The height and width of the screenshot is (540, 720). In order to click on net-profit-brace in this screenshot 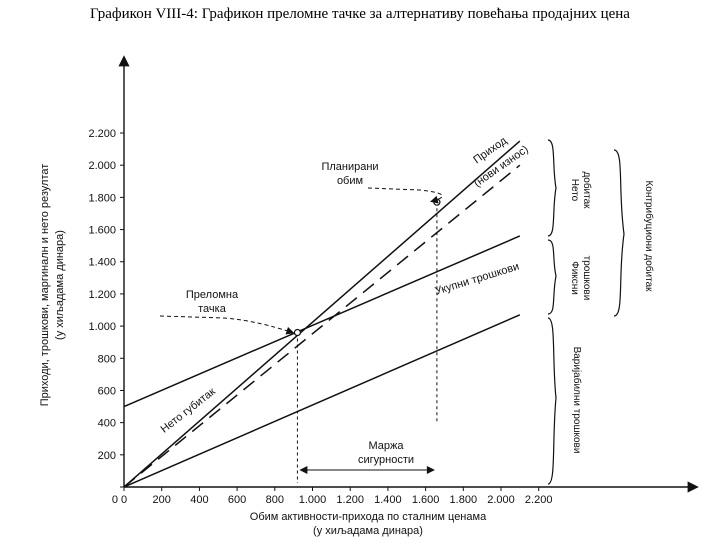, I will do `click(552, 188)`.